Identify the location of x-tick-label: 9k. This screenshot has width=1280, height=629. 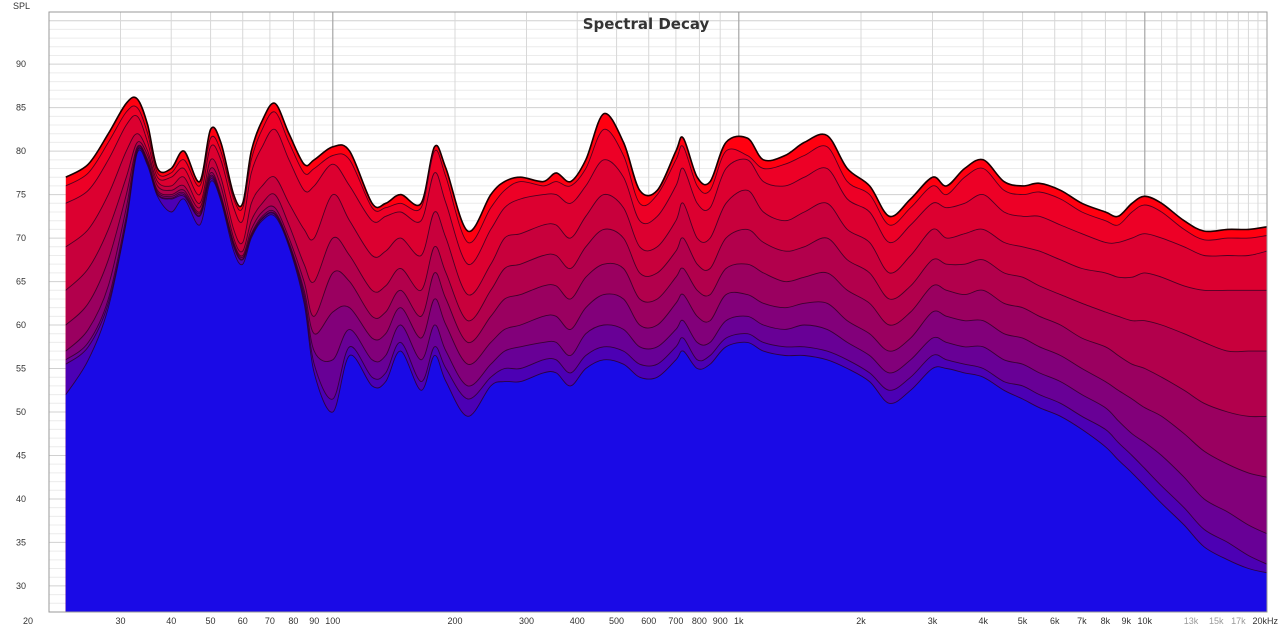
(1126, 621).